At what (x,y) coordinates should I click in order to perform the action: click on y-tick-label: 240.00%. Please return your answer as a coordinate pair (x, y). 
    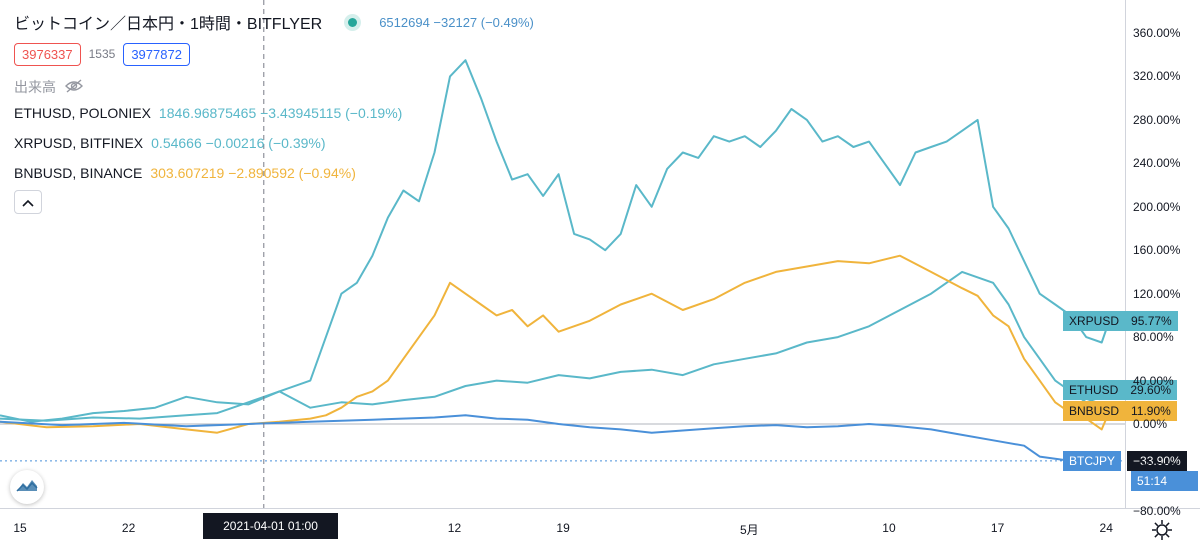
    Looking at the image, I should click on (1157, 163).